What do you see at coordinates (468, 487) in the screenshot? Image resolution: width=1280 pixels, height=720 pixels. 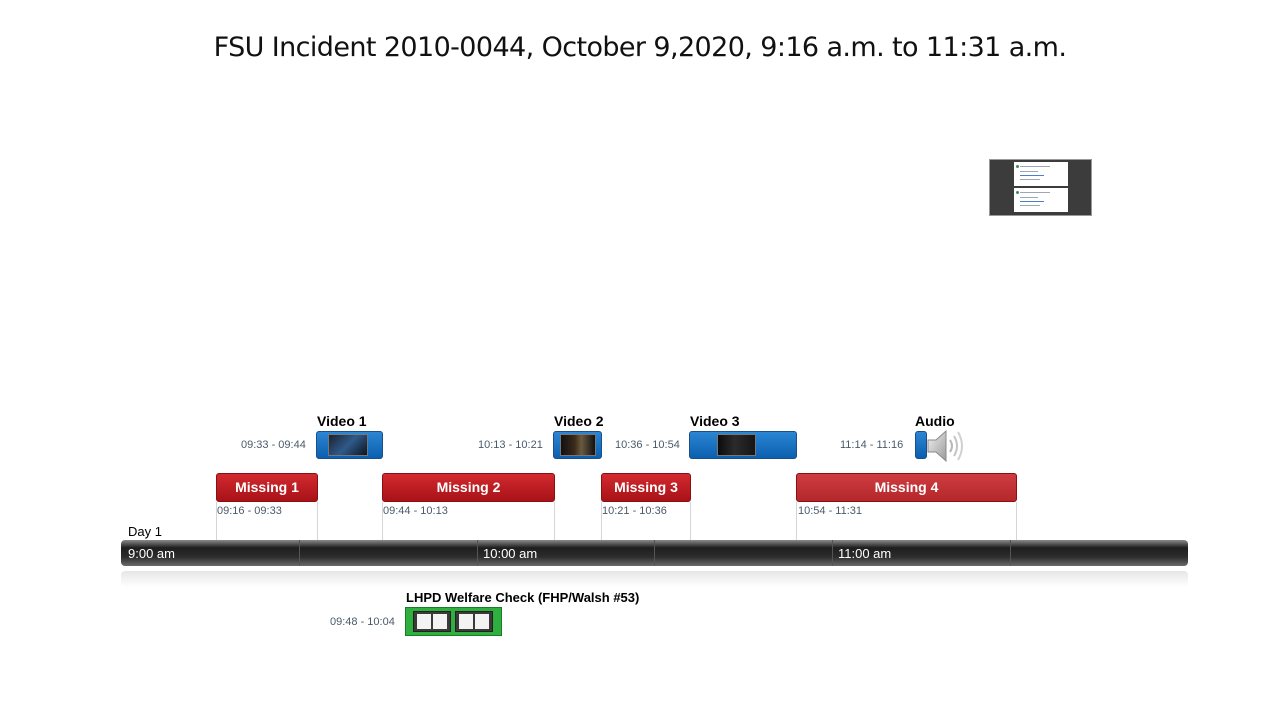 I see `missing-2-bar: Missing 2` at bounding box center [468, 487].